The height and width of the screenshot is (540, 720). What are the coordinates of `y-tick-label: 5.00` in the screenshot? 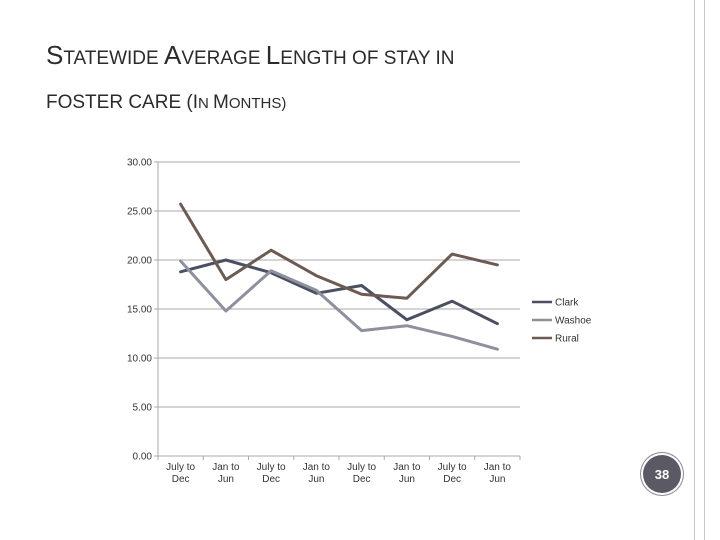 It's located at (143, 408).